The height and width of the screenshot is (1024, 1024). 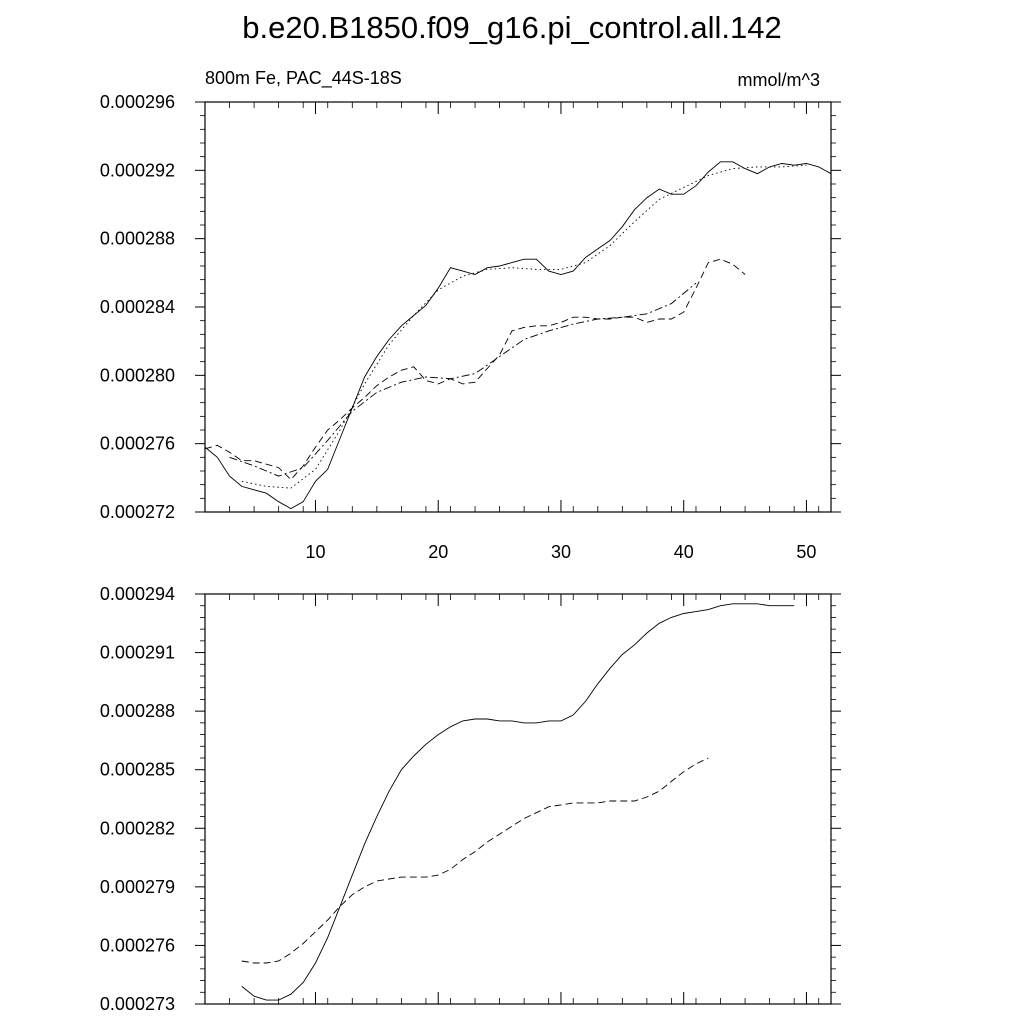 What do you see at coordinates (561, 552) in the screenshot?
I see `x-tick-label: 30` at bounding box center [561, 552].